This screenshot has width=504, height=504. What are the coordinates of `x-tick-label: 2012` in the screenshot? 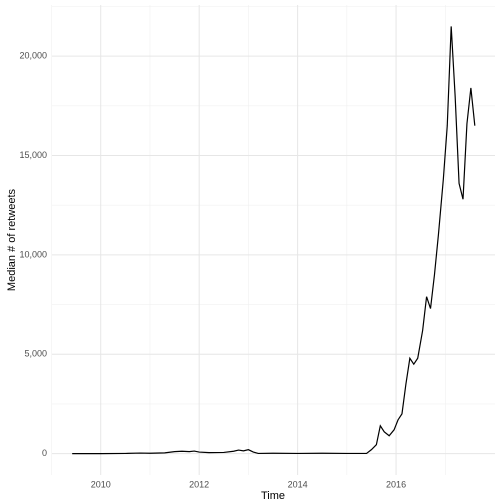 It's located at (199, 484).